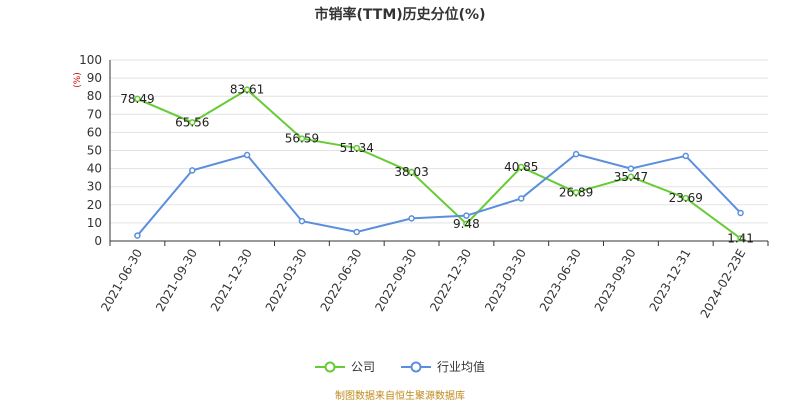 The image size is (800, 402). I want to click on data-label-0-2: 83.61, so click(247, 90).